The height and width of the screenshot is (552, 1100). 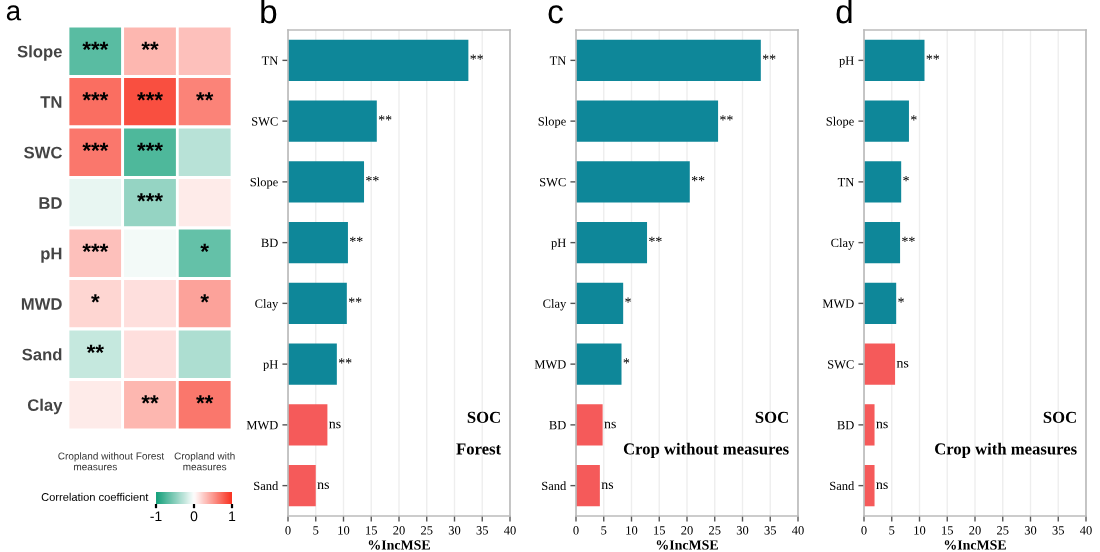 I want to click on y-tick-label: SWC, so click(x=43, y=152).